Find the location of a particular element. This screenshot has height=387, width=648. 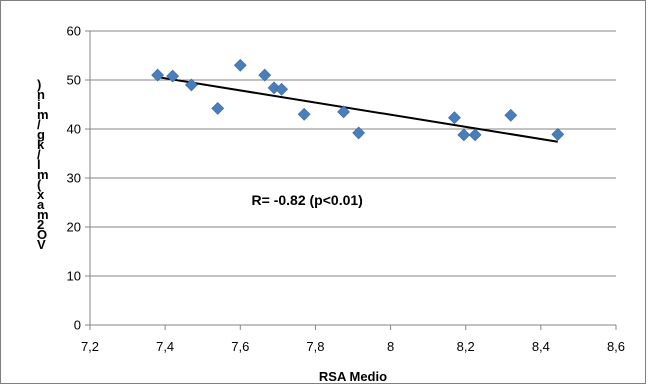

x-tick-label: 8,4 is located at coordinates (541, 346).